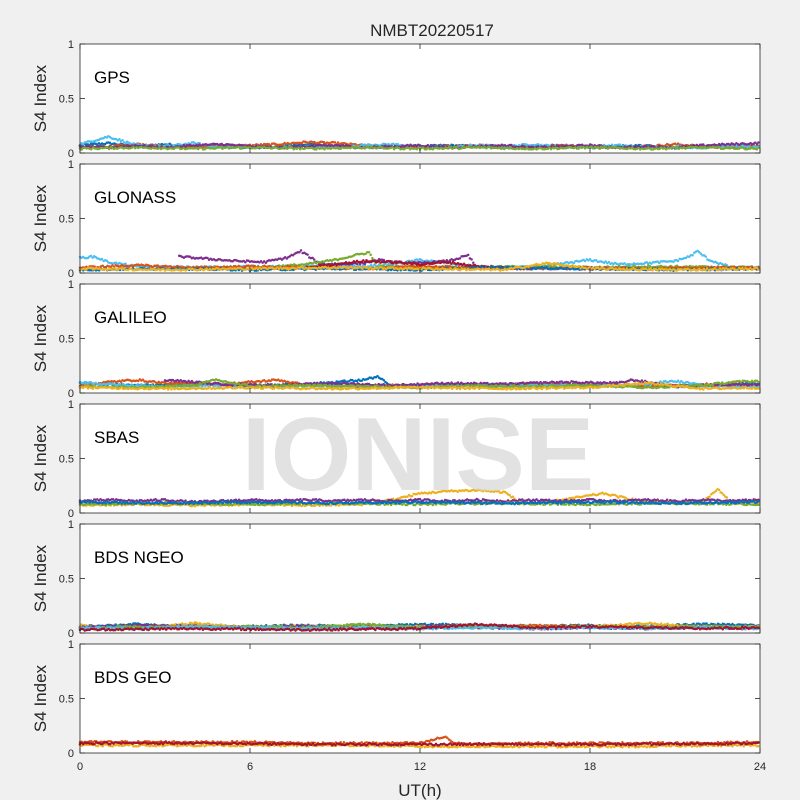 The image size is (800, 800). Describe the element at coordinates (432, 30) in the screenshot. I see `chart-title: NMBT20220517` at that location.